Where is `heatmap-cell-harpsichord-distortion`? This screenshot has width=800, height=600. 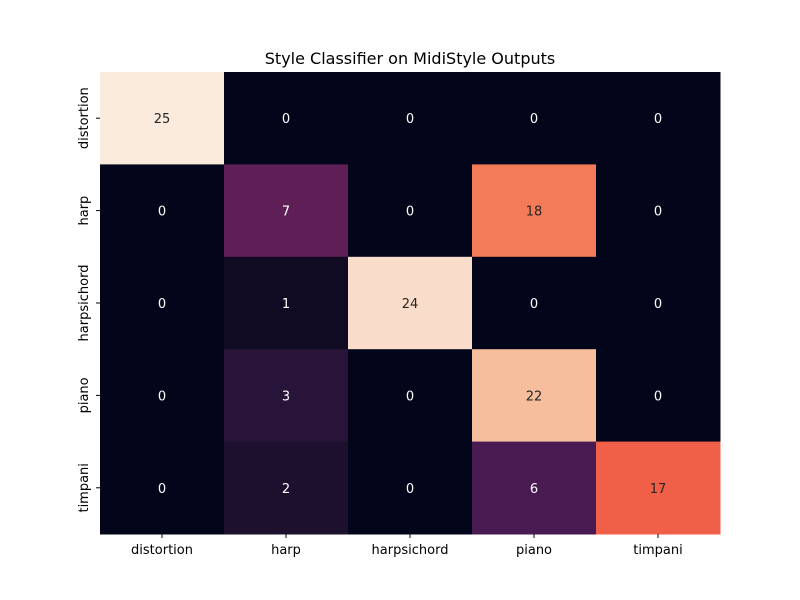 heatmap-cell-harpsichord-distortion is located at coordinates (162, 303).